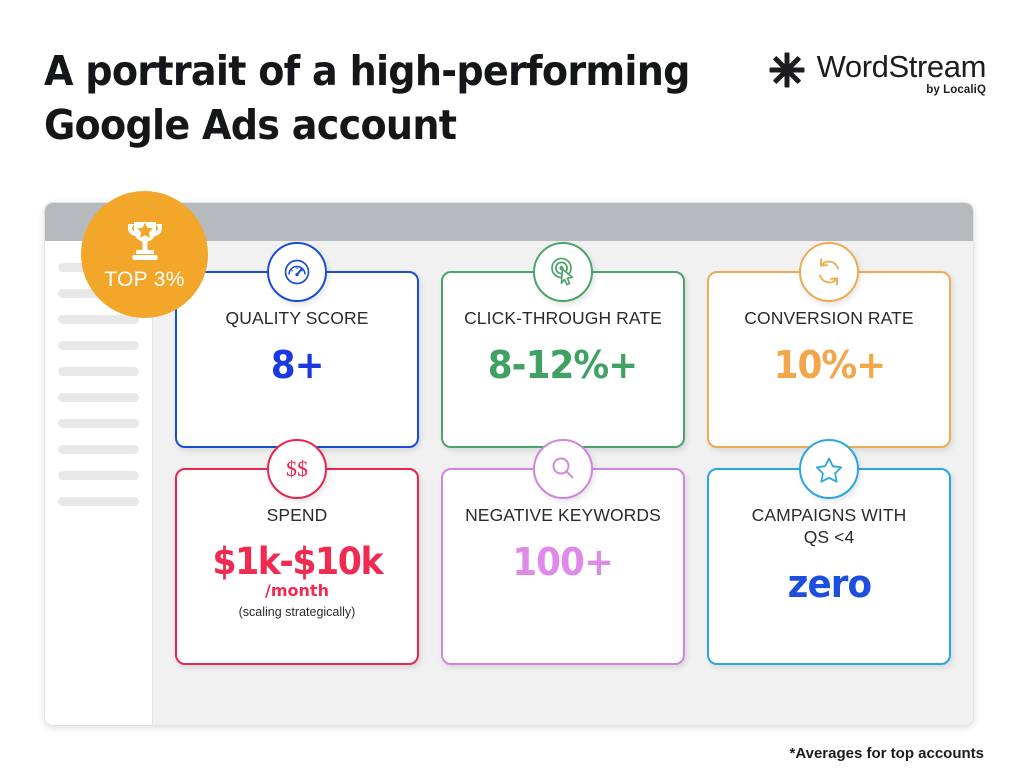 The width and height of the screenshot is (1024, 784). Describe the element at coordinates (563, 469) in the screenshot. I see `magnifier-search-icon` at that location.